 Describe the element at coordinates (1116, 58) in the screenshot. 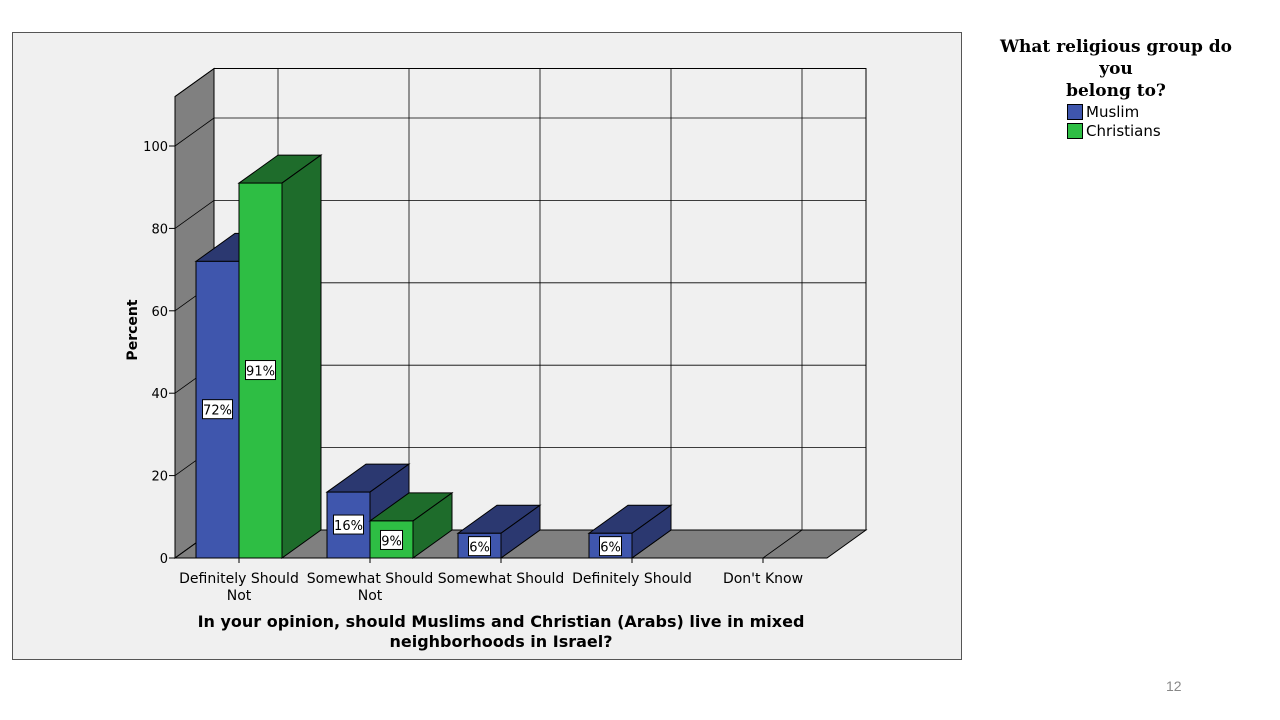

I see `legend-title-line: What religious group do you` at that location.